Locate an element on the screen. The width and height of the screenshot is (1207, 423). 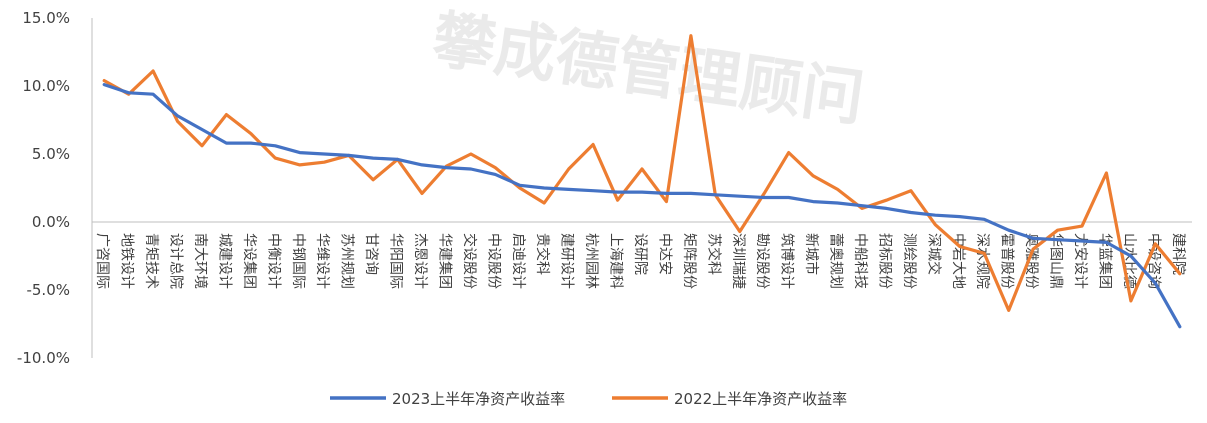
x-tick-label: 华阳国际 is located at coordinates (396, 261).